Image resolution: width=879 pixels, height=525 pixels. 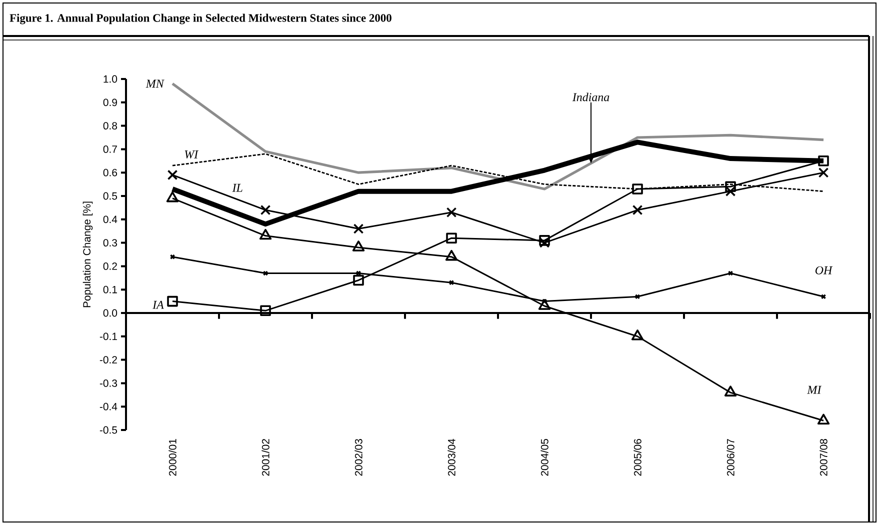 What do you see at coordinates (110, 126) in the screenshot?
I see `y-tick-label: 0.8` at bounding box center [110, 126].